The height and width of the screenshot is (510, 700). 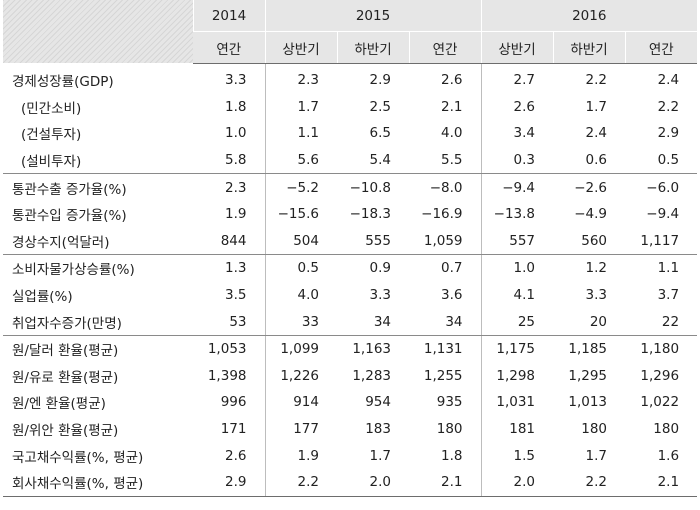 I want to click on table-row: 경상수지(억달러) 844 504 555 1,059 557 560 1,117, so click(x=350, y=241).